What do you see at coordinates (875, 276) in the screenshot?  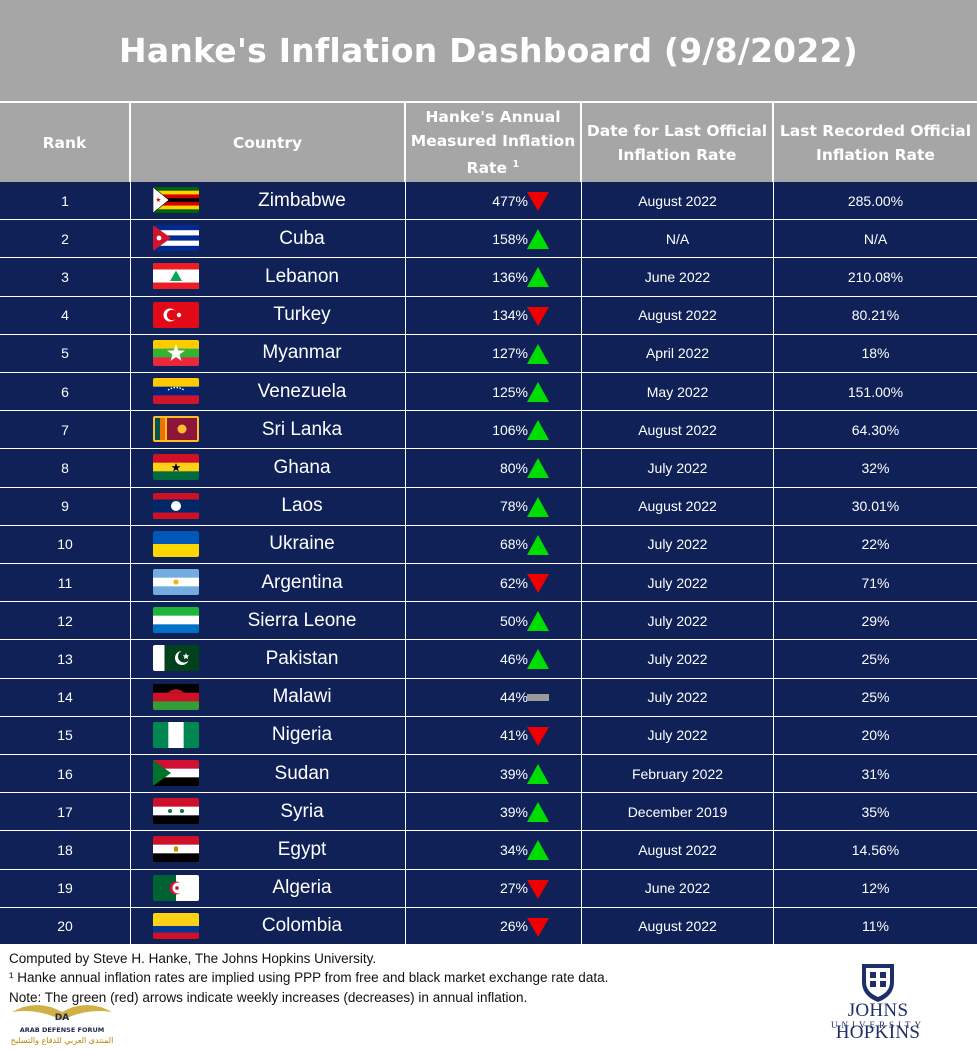 I see `official-rate-cell: 210.08%` at bounding box center [875, 276].